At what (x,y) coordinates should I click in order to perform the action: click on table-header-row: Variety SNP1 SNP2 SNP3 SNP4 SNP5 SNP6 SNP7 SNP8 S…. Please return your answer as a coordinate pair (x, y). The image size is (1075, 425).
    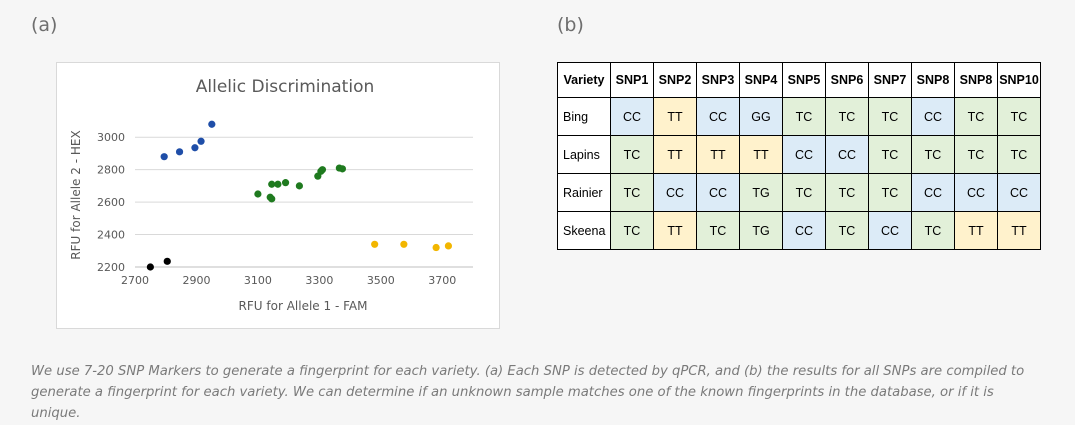
    Looking at the image, I should click on (799, 80).